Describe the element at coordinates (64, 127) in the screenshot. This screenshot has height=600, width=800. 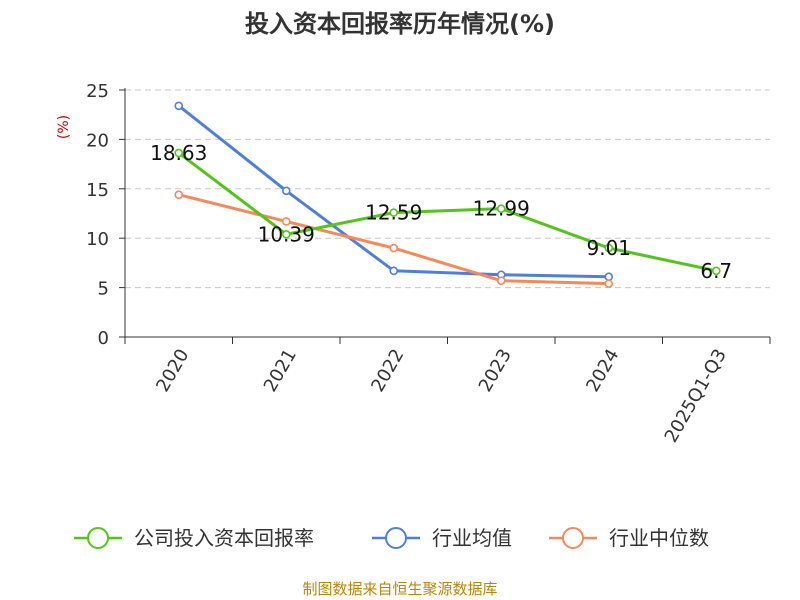
I see `y-axis-label: (%)` at that location.